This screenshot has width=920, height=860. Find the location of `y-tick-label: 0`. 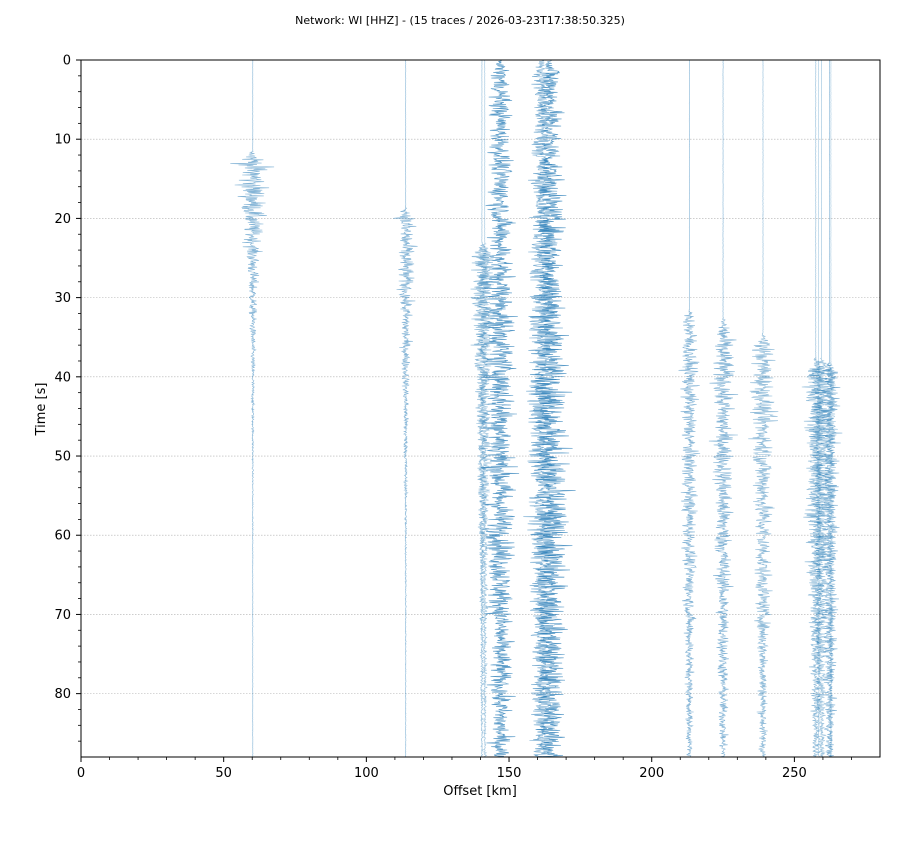

y-tick-label: 0 is located at coordinates (67, 61).